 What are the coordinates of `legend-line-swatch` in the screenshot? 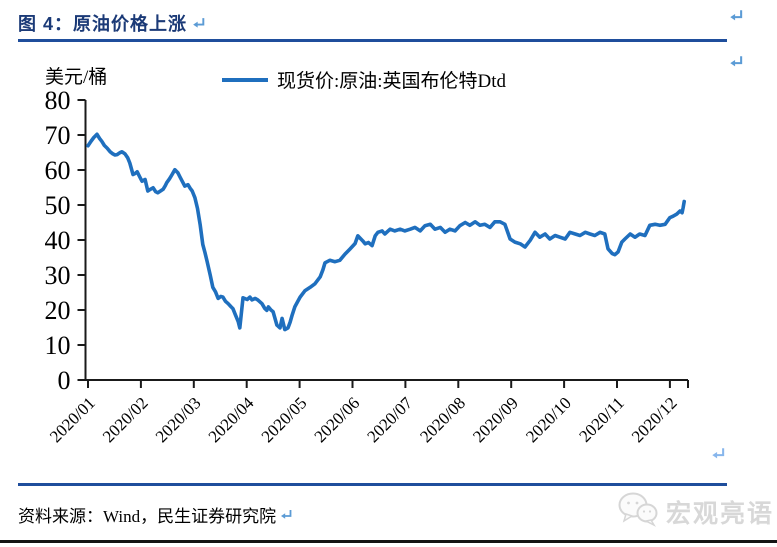 It's located at (245, 79).